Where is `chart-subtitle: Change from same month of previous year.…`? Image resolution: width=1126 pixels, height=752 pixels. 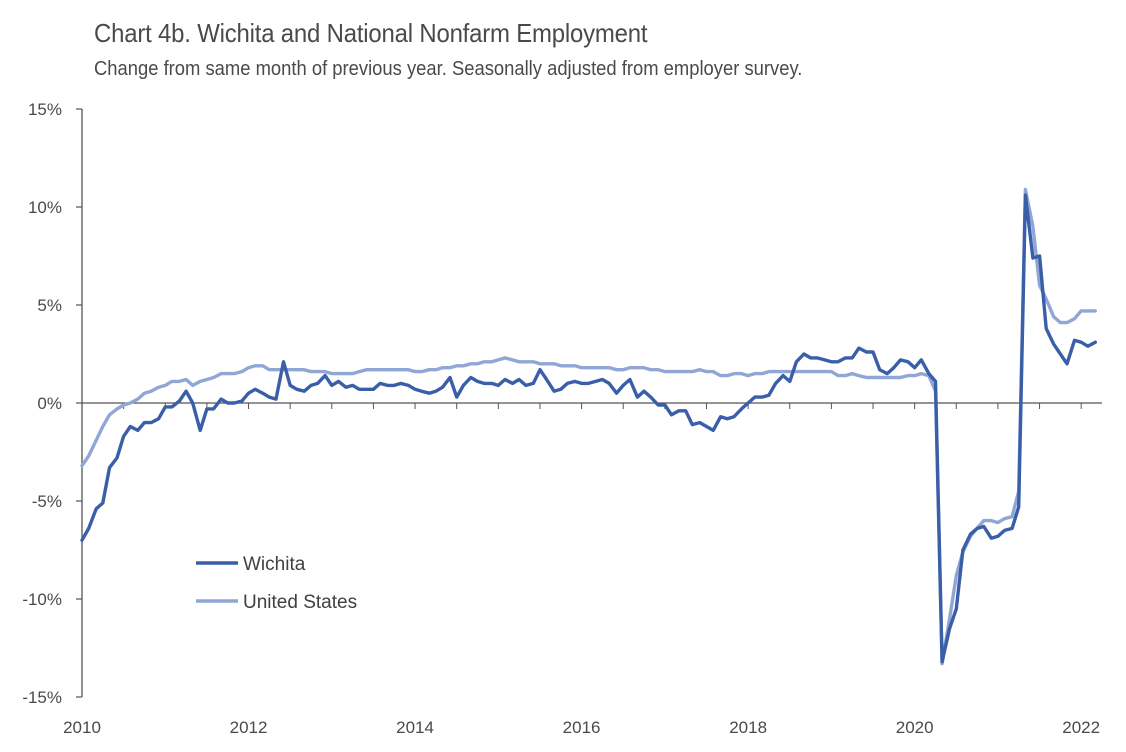
chart-subtitle: Change from same month of previous year.… is located at coordinates (448, 69).